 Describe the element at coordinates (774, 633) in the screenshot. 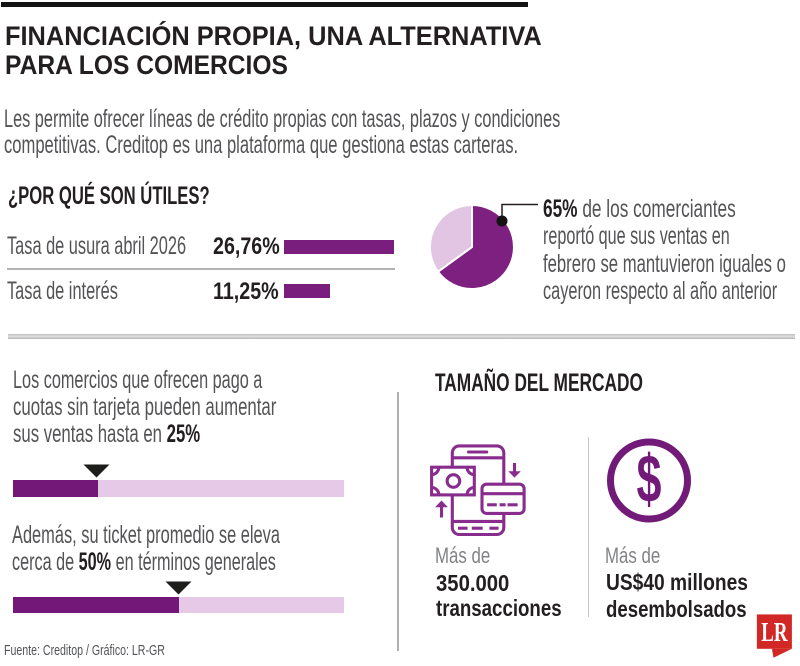

I see `svg-text: LR` at that location.